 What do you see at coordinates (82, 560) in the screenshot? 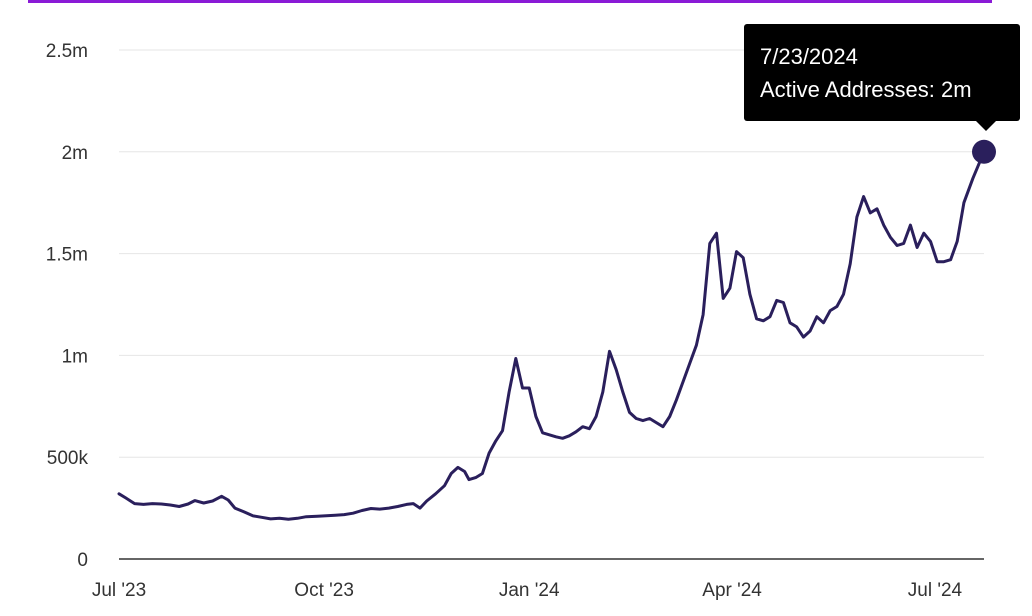
I see `y-tick-label: 0` at bounding box center [82, 560].